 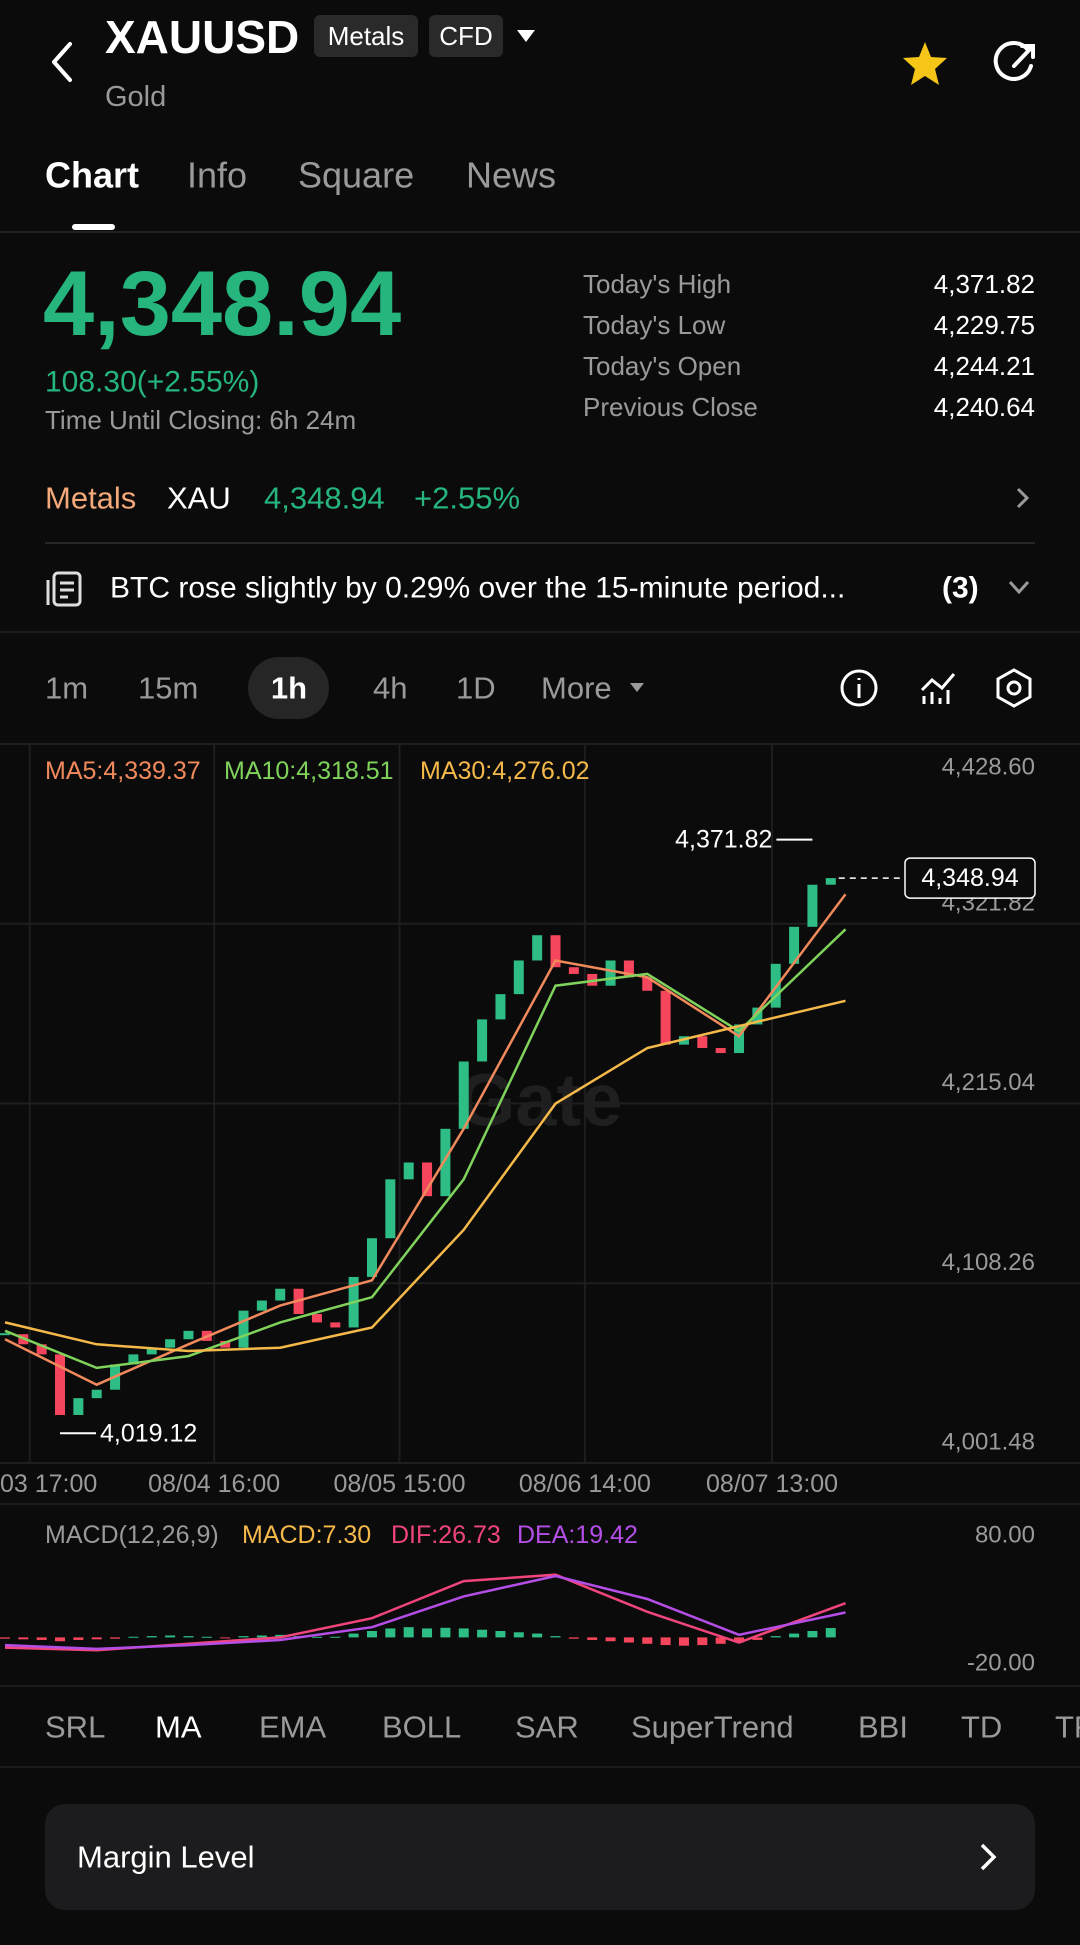 I want to click on badge-text: CFD, so click(x=465, y=36).